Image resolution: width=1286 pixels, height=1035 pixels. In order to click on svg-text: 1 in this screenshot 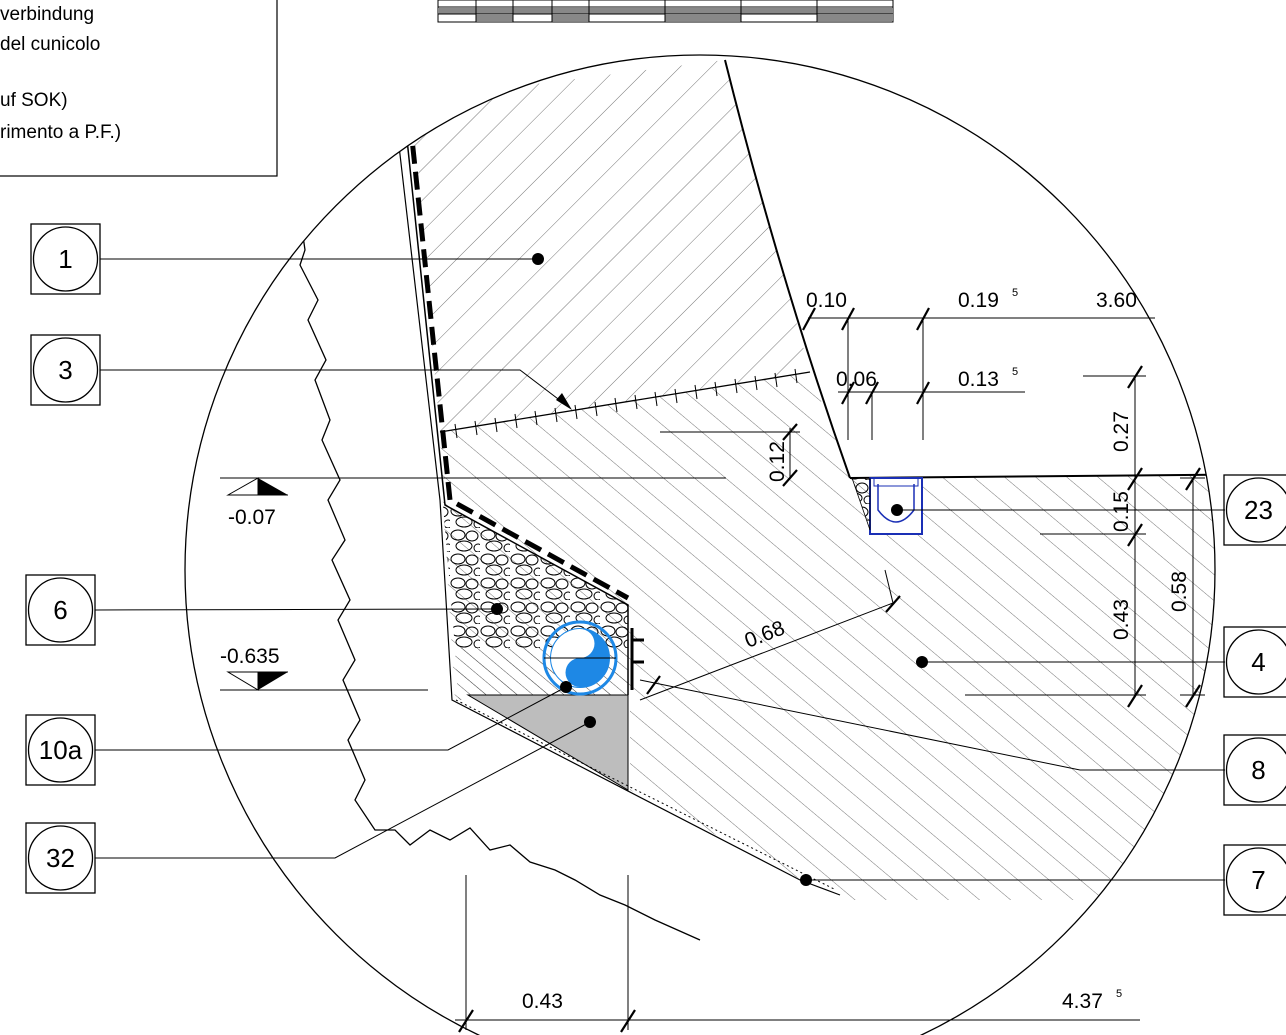, I will do `click(65, 259)`.